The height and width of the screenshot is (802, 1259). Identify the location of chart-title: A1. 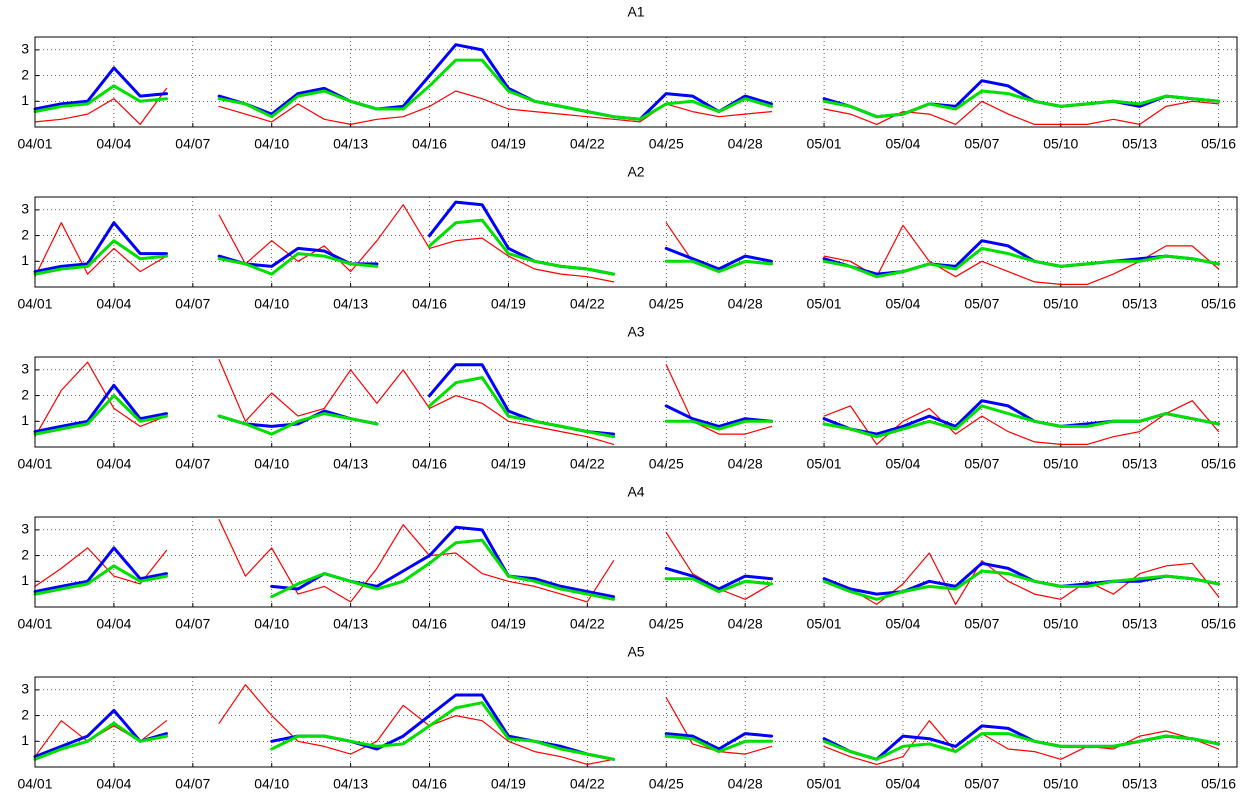
(635, 12).